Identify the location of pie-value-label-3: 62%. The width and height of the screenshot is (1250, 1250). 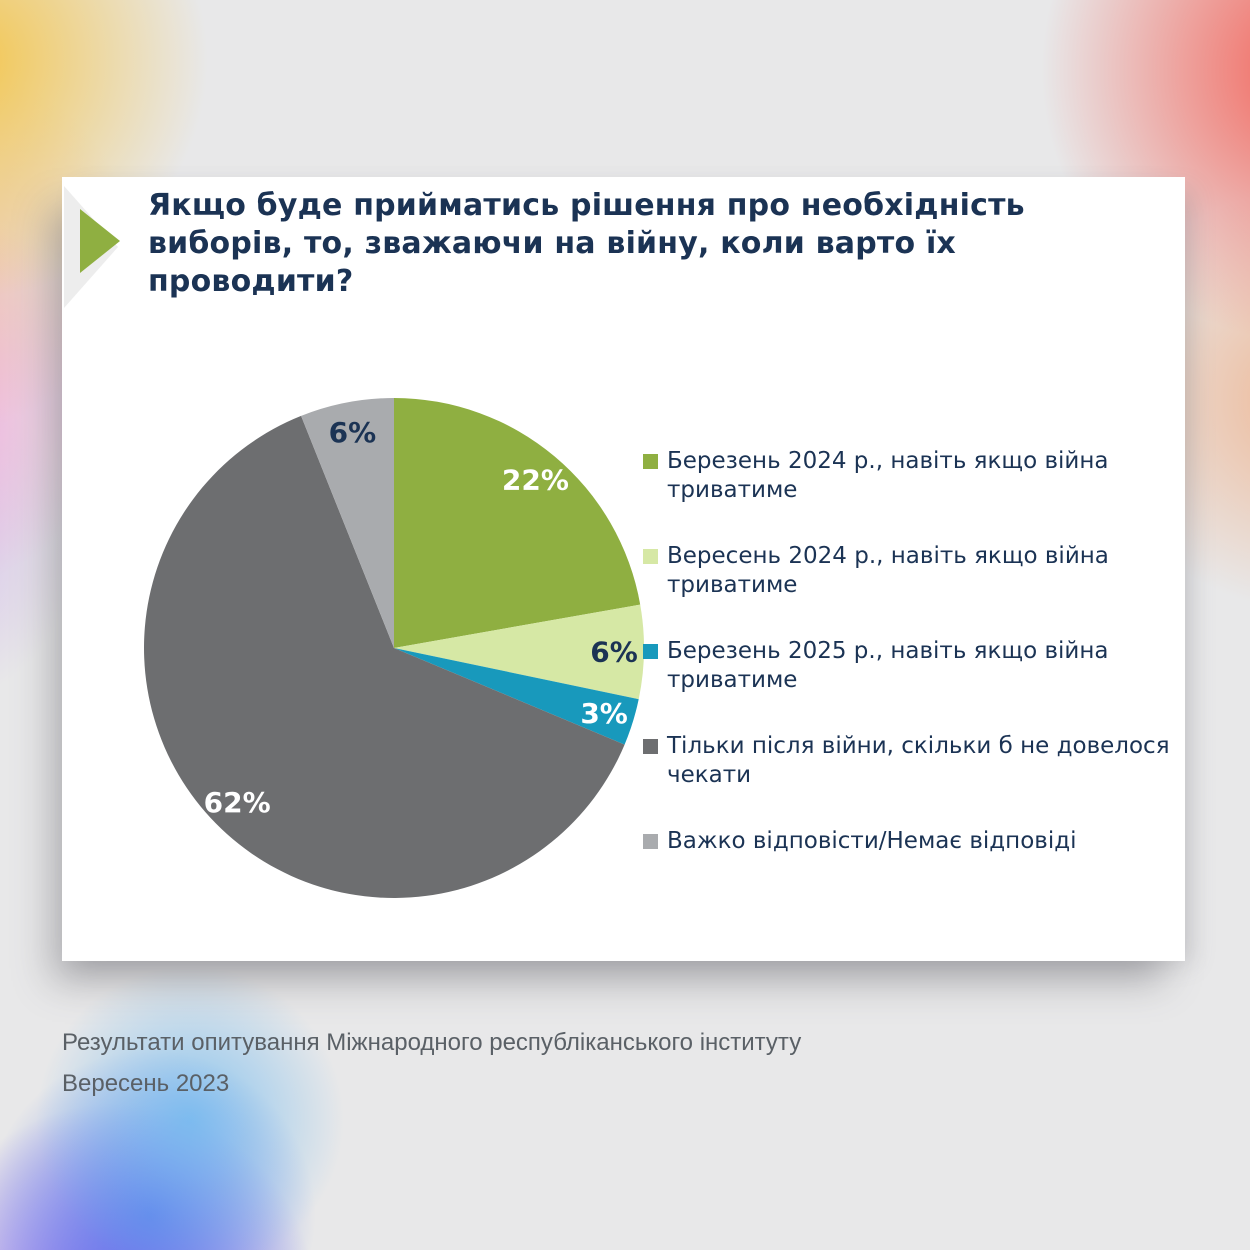
(237, 802).